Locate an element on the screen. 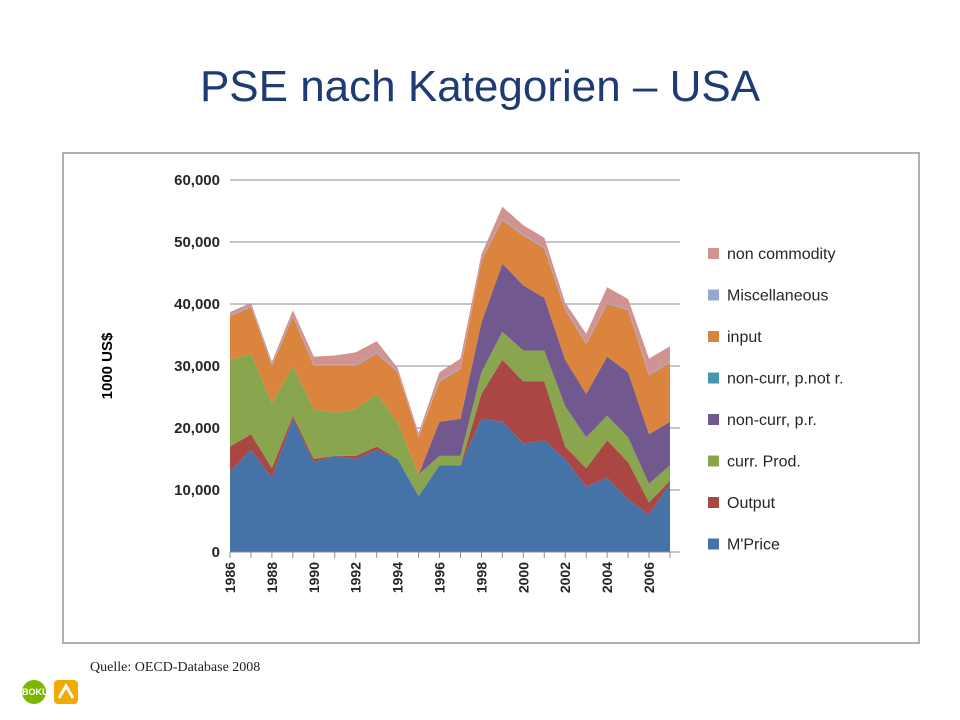 This screenshot has width=960, height=720. y-tick-label: 40,000 is located at coordinates (197, 304).